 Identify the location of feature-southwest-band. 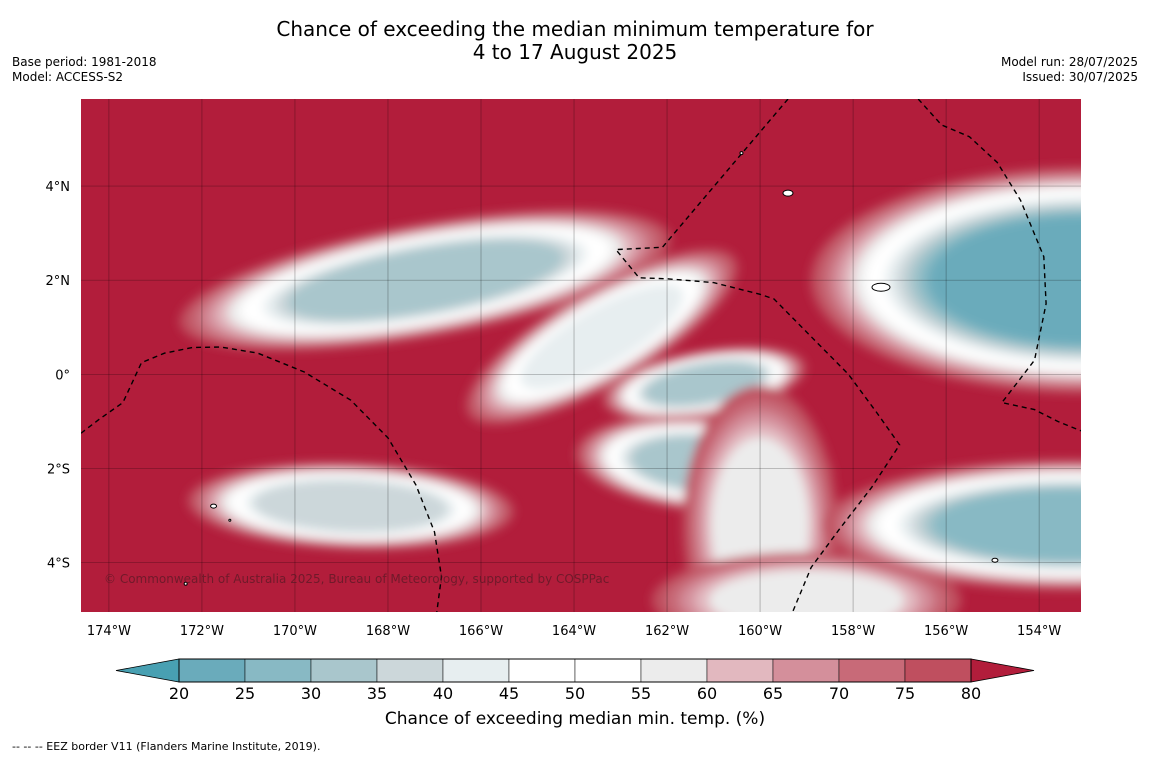
(351, 506).